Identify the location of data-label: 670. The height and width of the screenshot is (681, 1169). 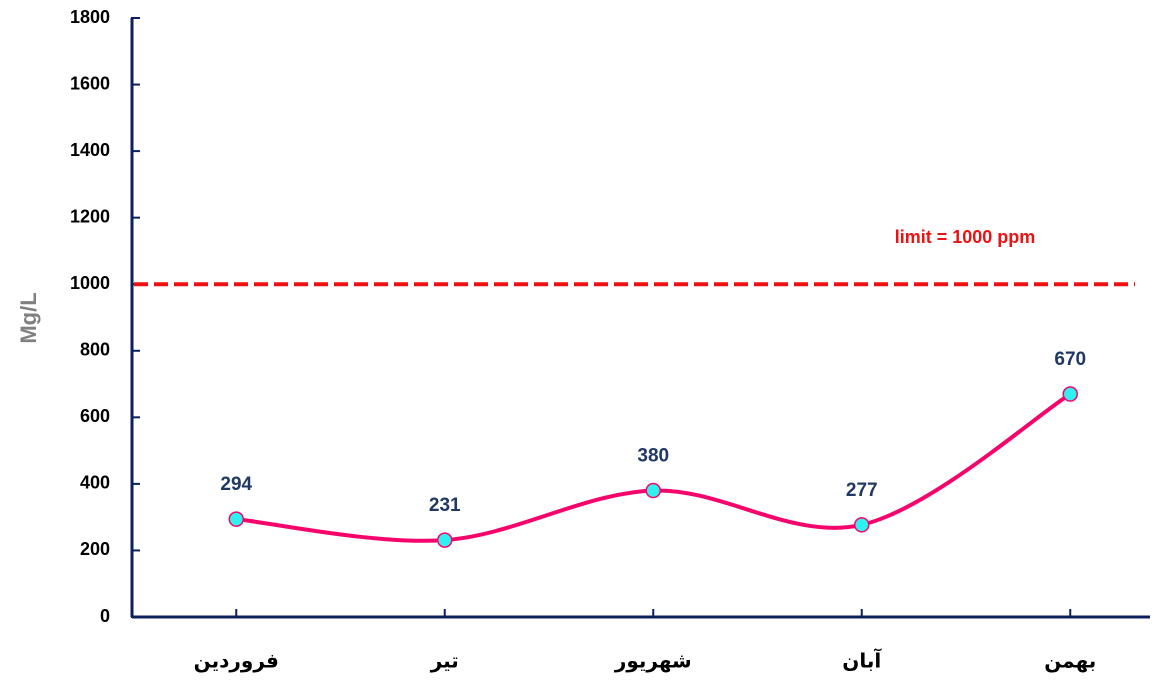
(1070, 359).